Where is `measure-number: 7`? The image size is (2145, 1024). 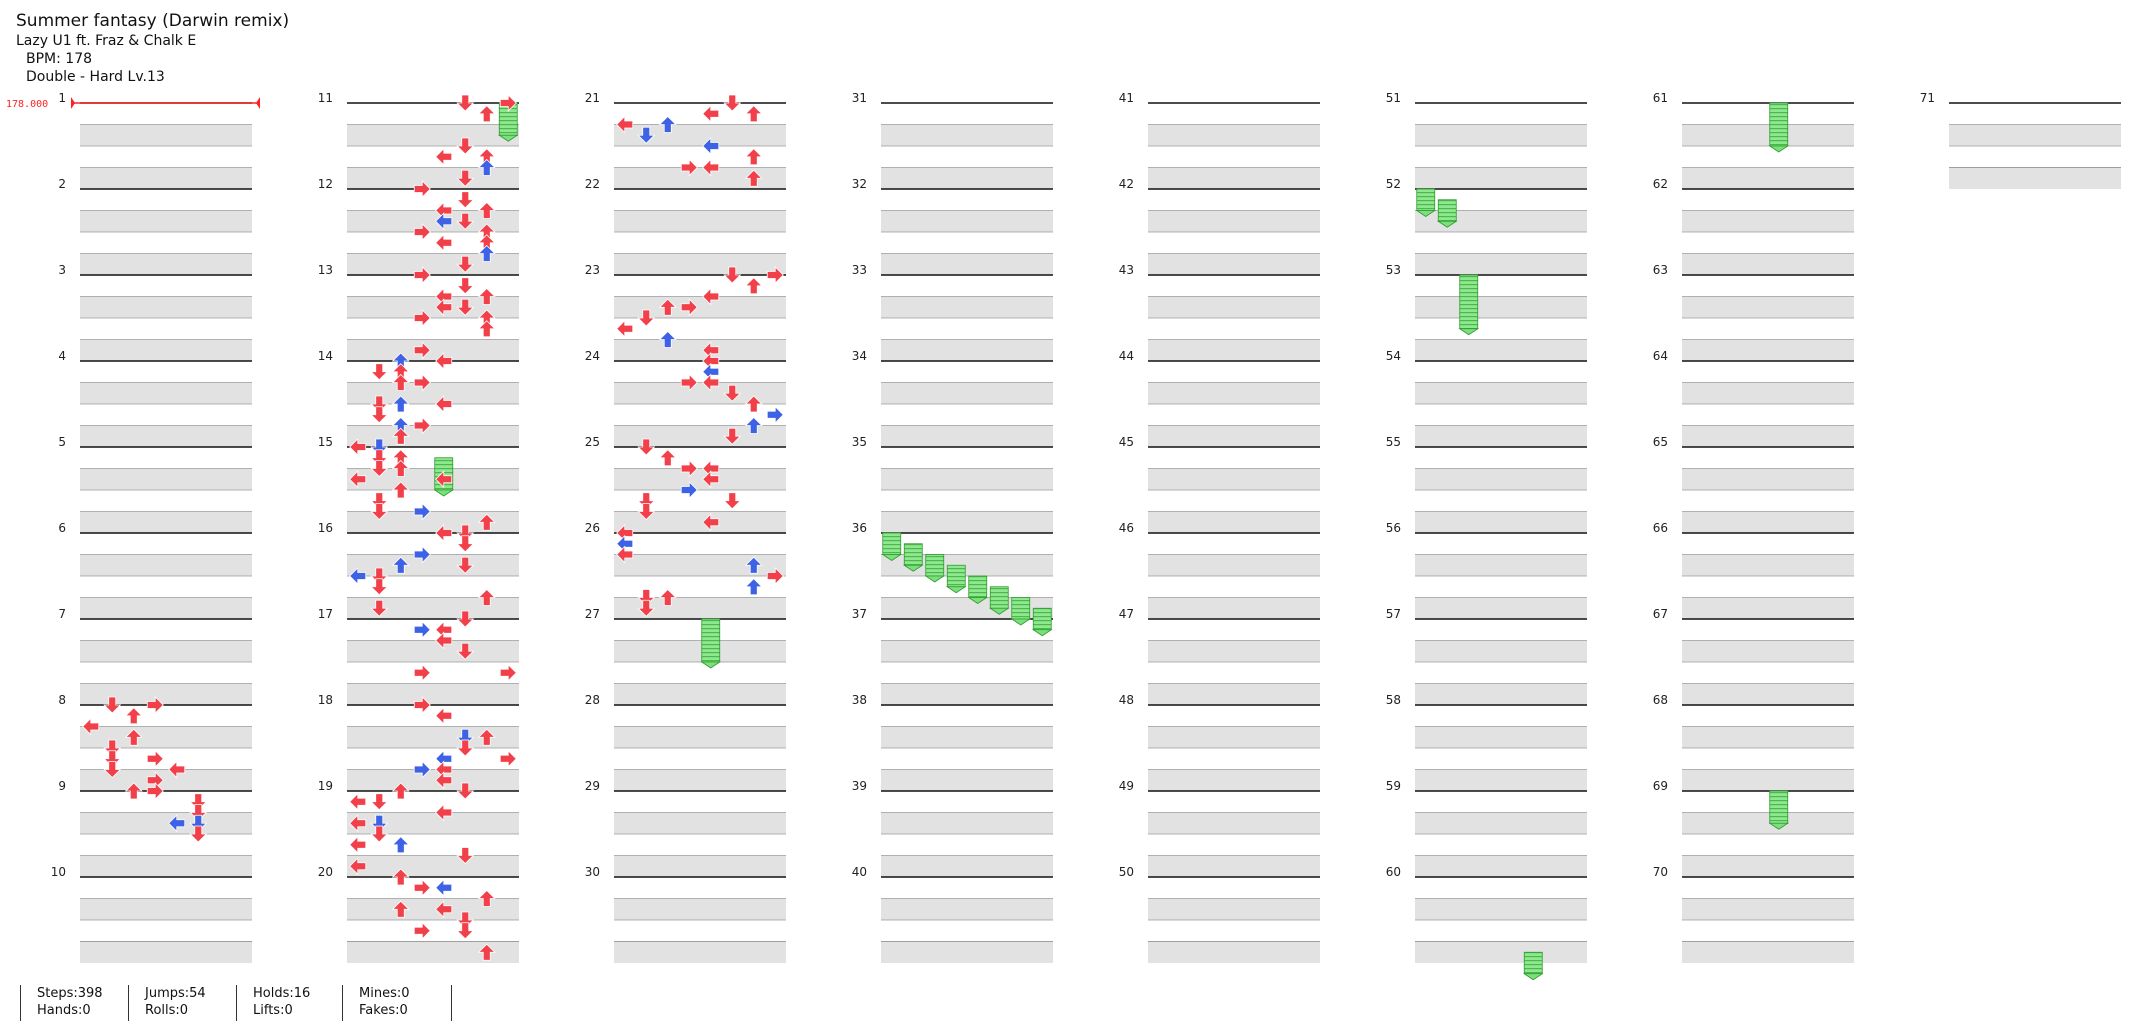
measure-number: 7 is located at coordinates (62, 614).